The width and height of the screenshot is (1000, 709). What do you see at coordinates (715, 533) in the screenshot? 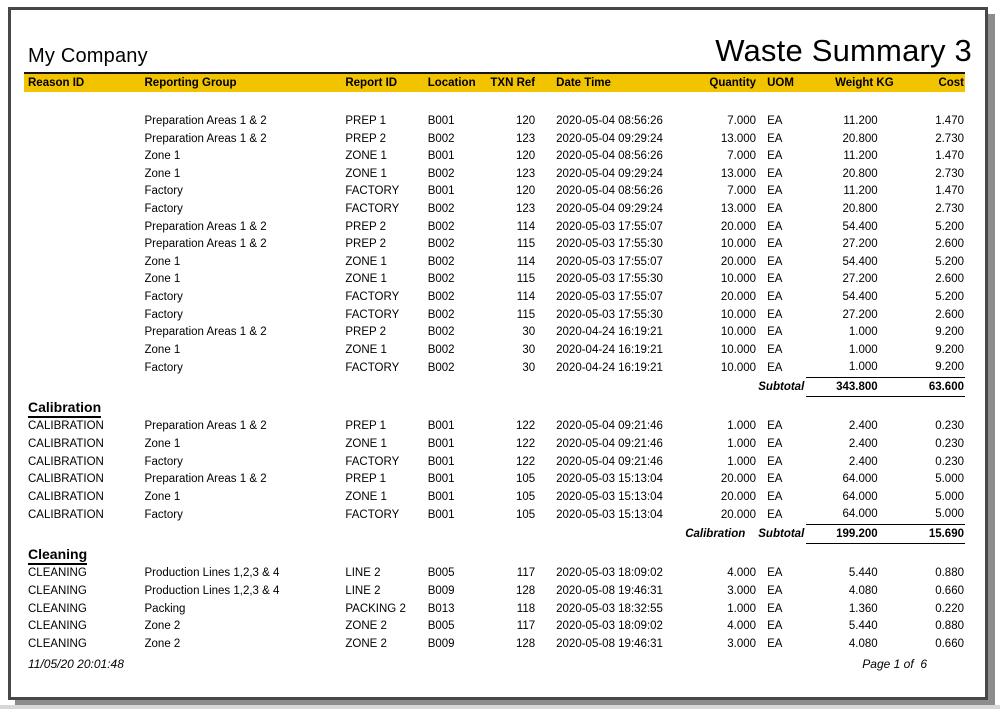
I see `subtotal-prefix: Calibration` at bounding box center [715, 533].